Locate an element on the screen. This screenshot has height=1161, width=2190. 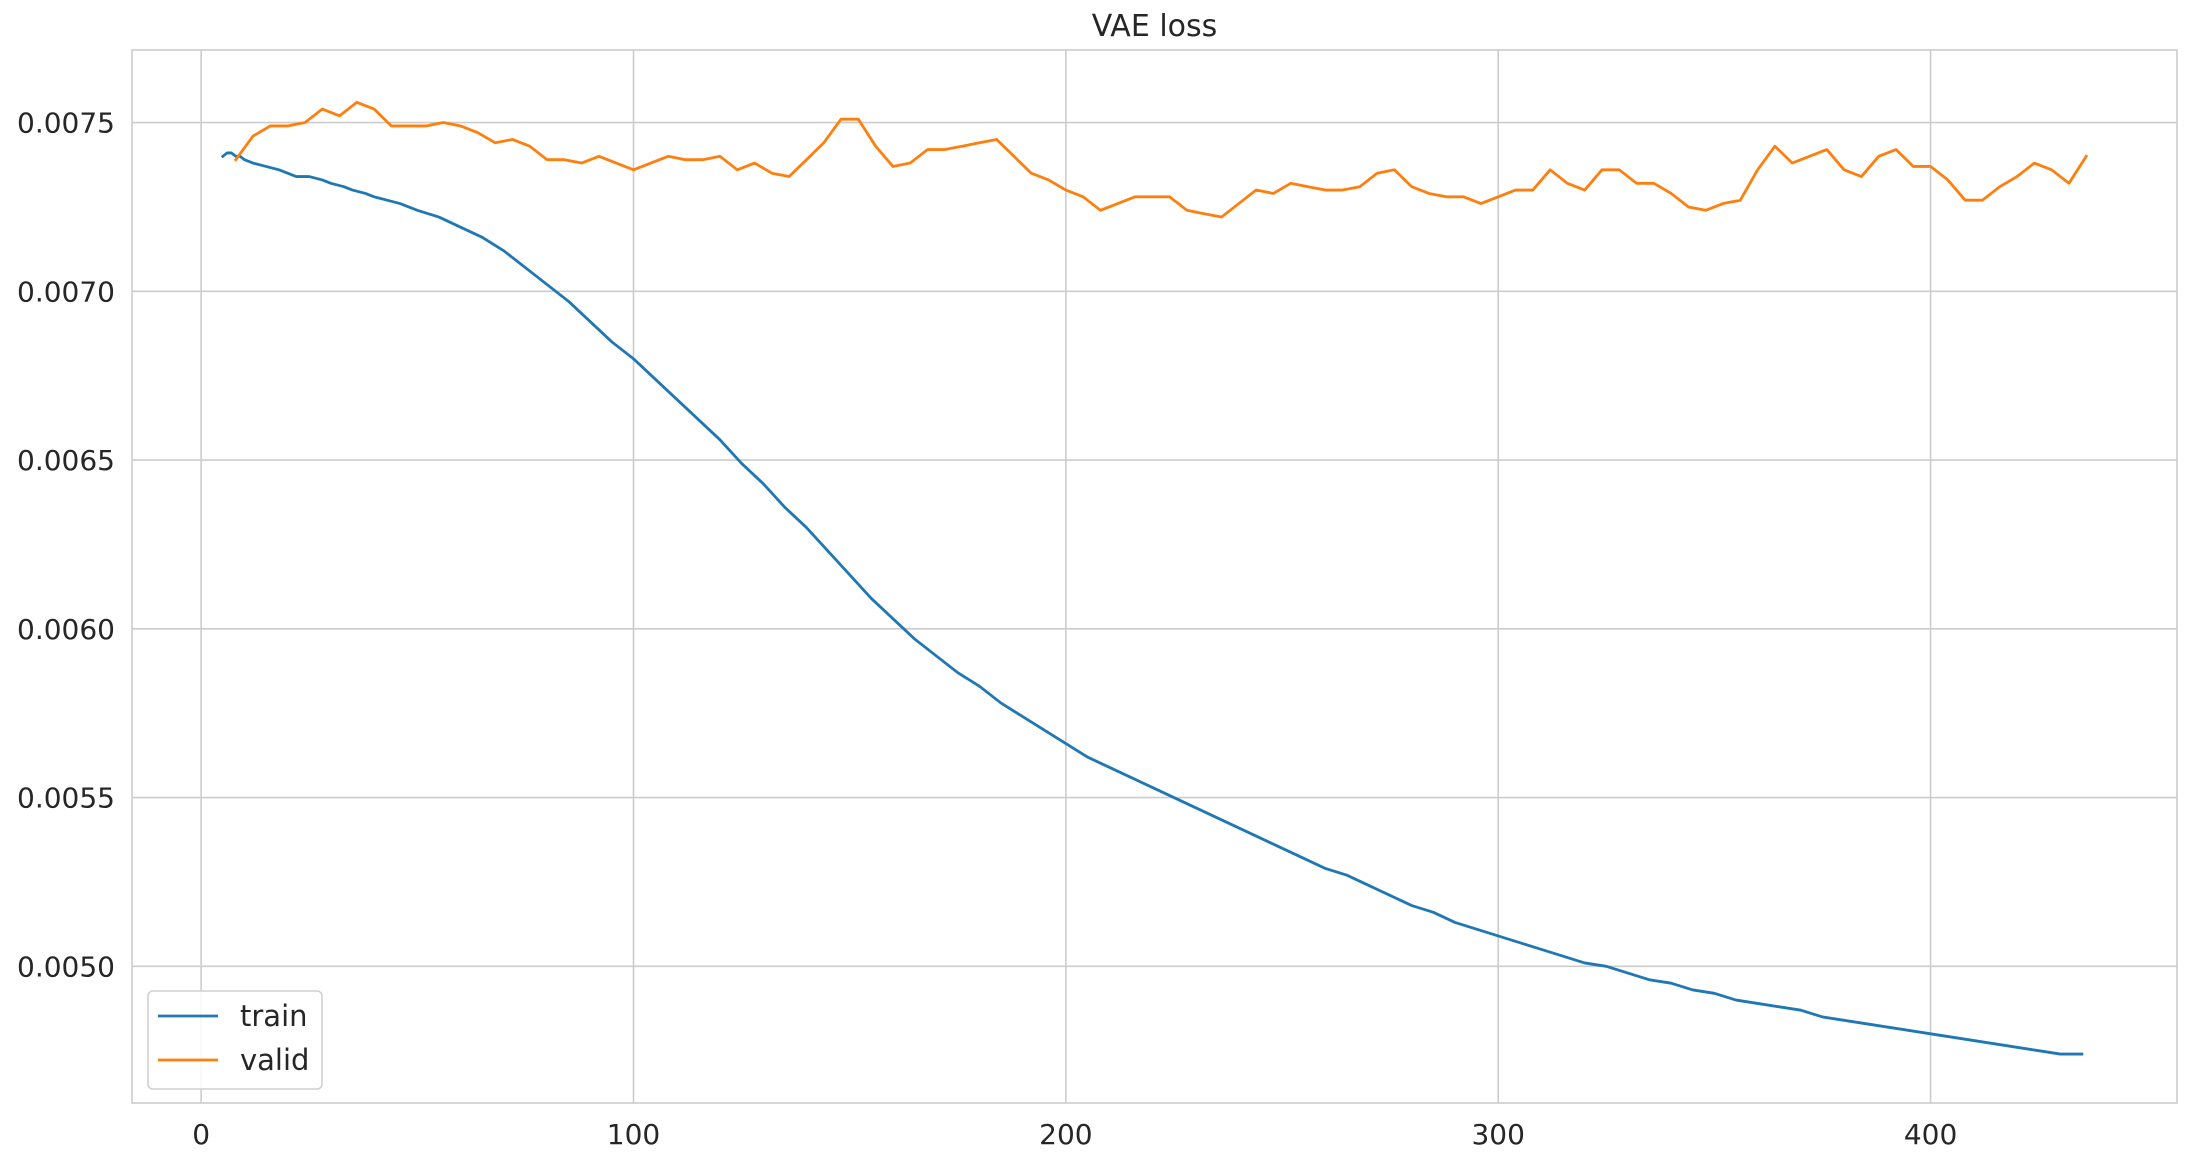
y-tick-label: 0.0050 is located at coordinates (66, 966).